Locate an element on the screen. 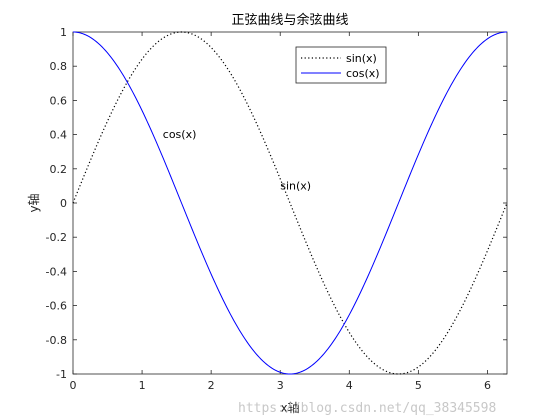 Image resolution: width=560 pixels, height=420 pixels. y-tick-label: -0.8 is located at coordinates (56, 340).